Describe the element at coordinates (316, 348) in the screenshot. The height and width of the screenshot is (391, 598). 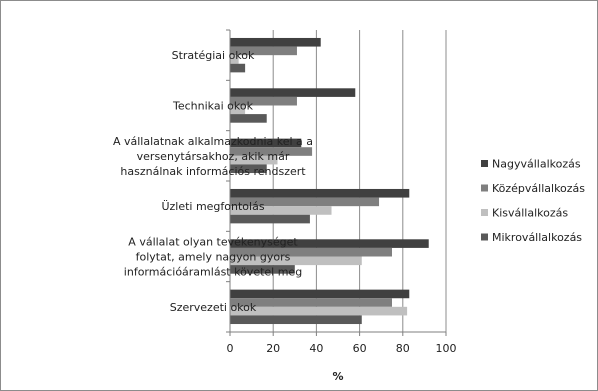
I see `x-tick-label: 40` at that location.